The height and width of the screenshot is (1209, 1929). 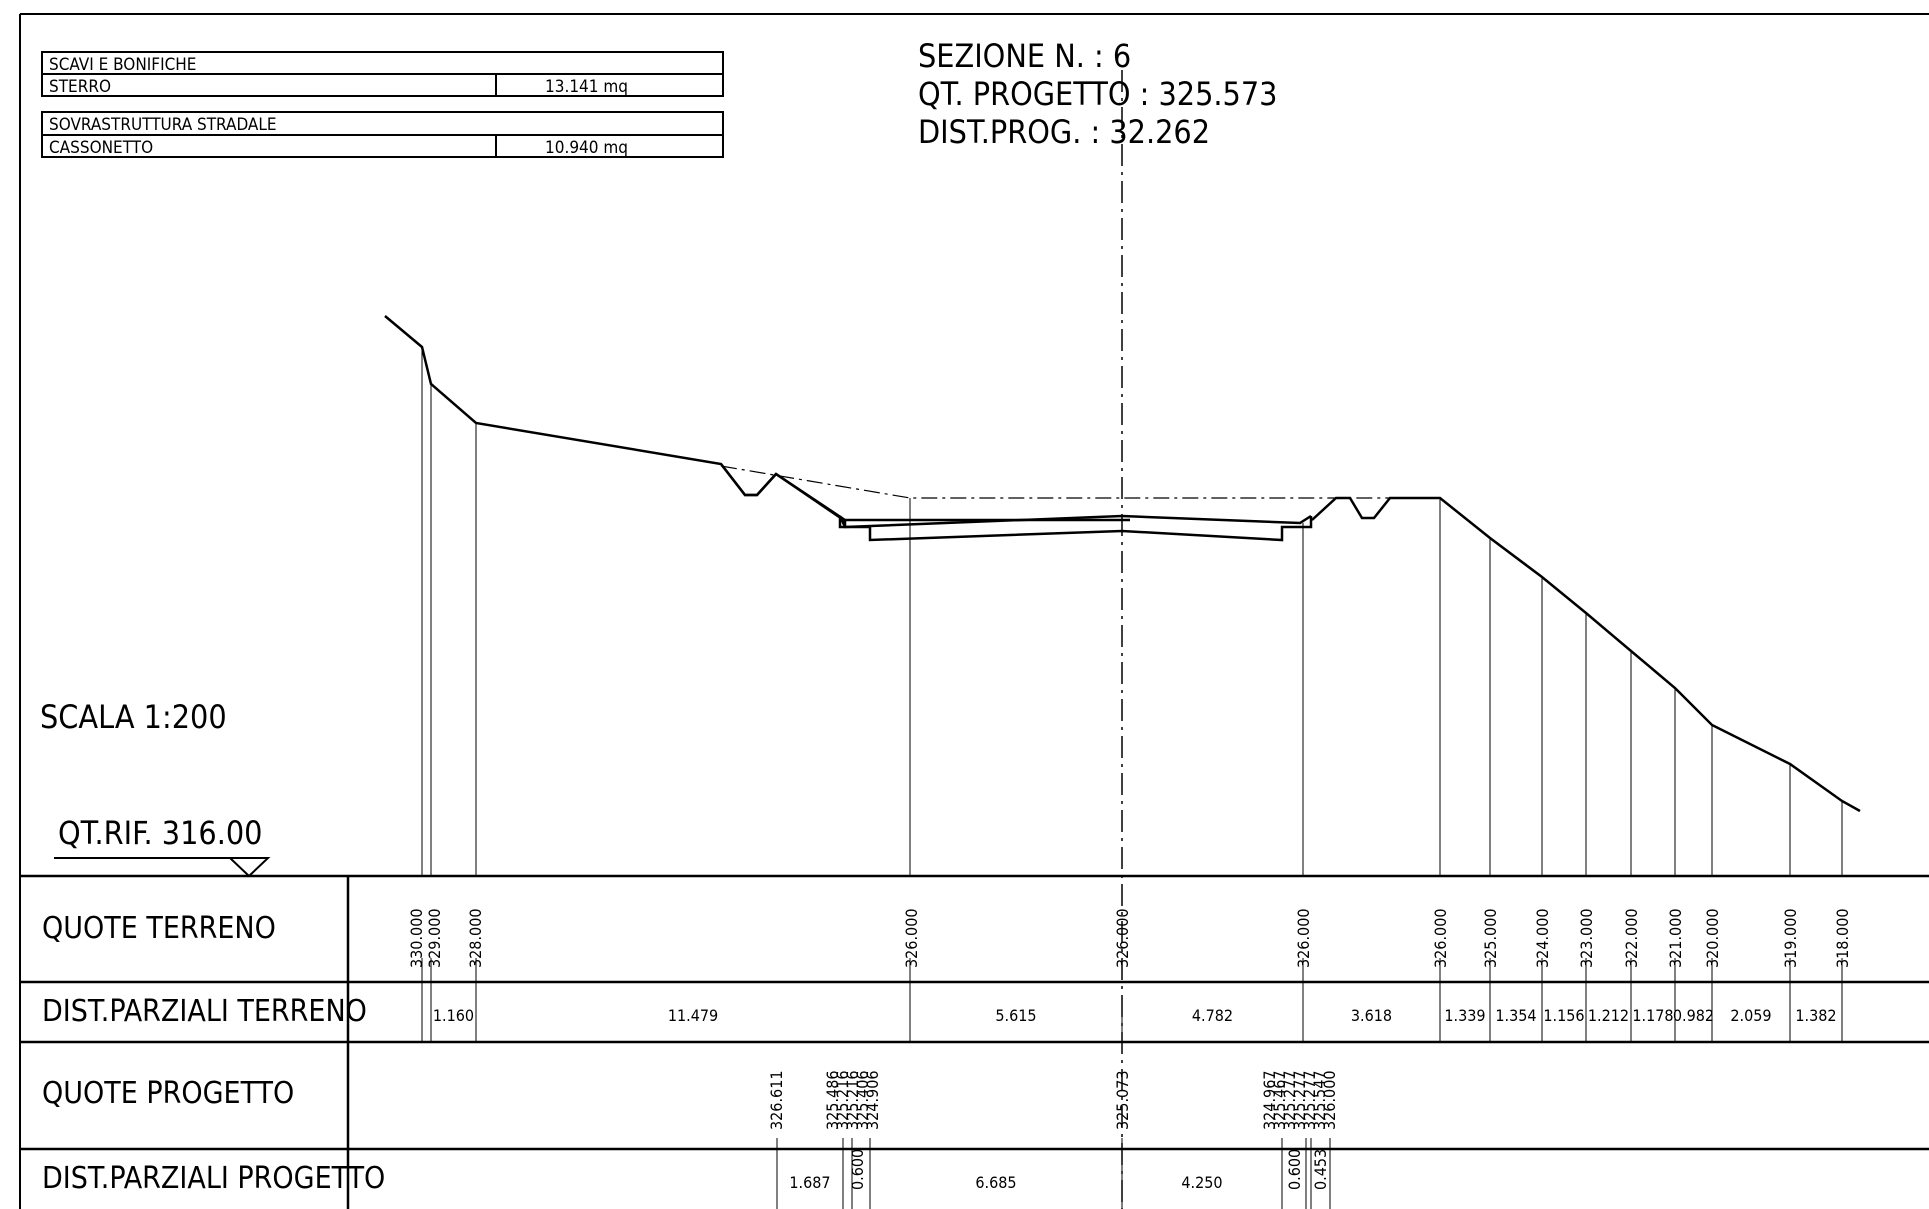 What do you see at coordinates (1015, 1015) in the screenshot?
I see `ground-partial-distance: 5.615` at bounding box center [1015, 1015].